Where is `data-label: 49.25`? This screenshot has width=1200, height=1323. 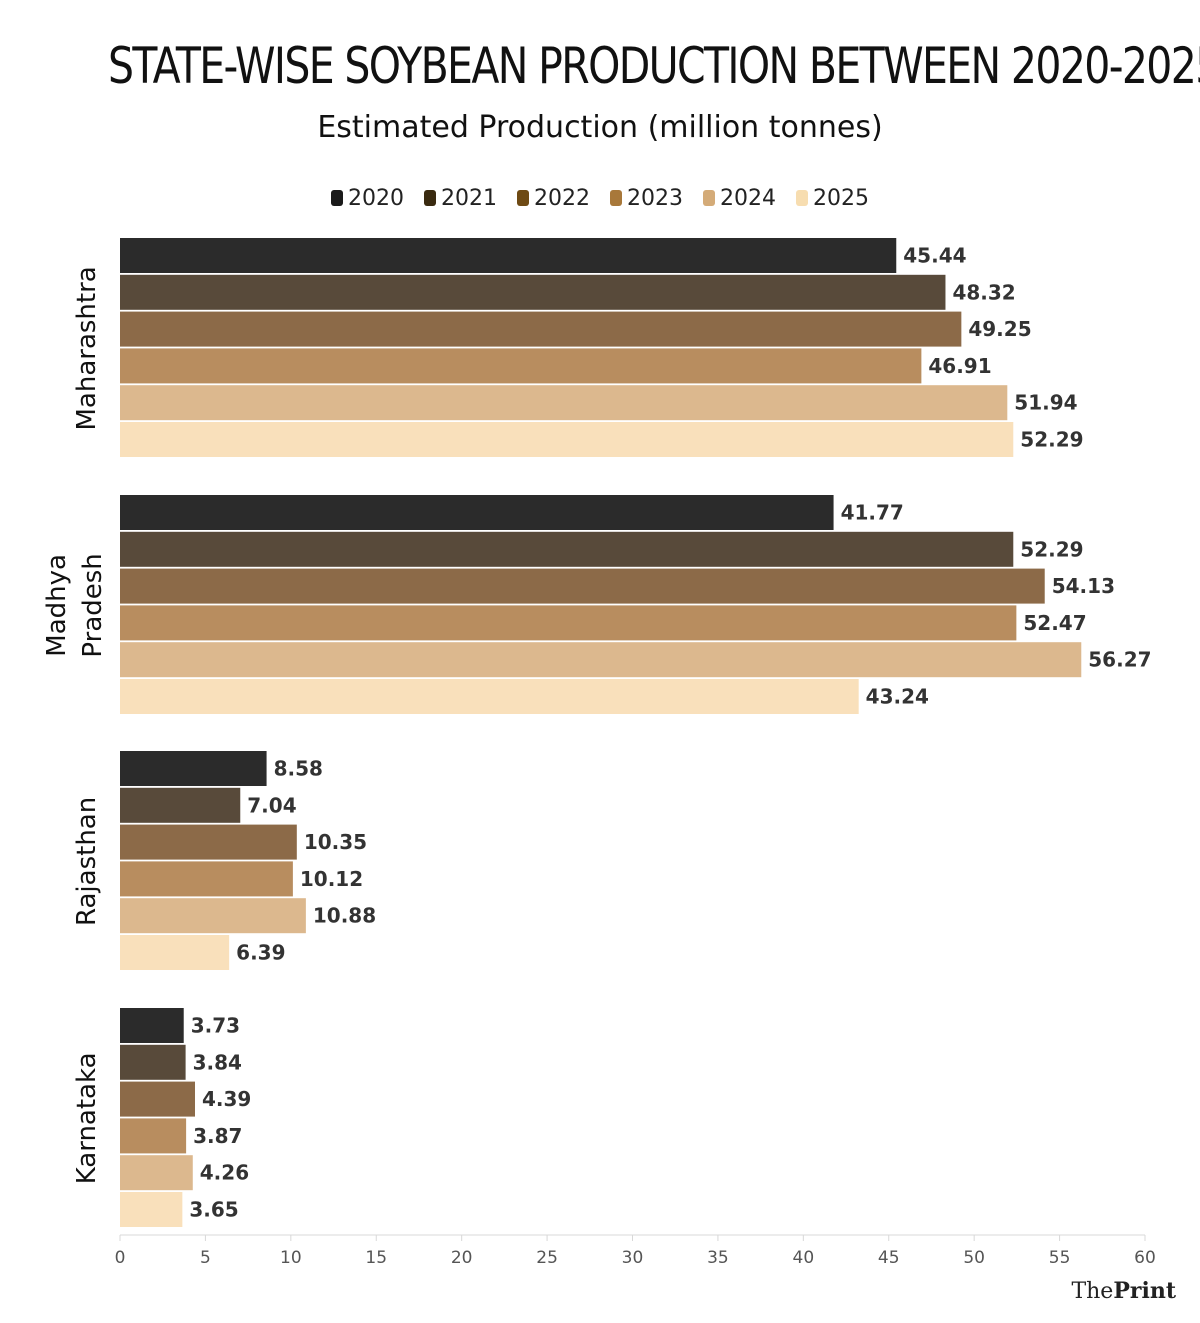
data-label: 49.25 is located at coordinates (999, 329).